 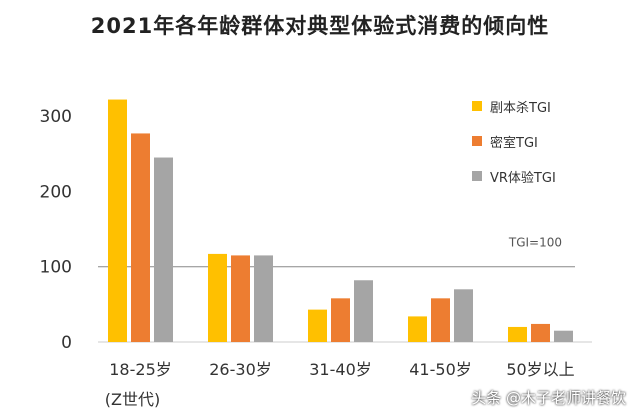 I want to click on category-label: 26-30岁, so click(x=240, y=369).